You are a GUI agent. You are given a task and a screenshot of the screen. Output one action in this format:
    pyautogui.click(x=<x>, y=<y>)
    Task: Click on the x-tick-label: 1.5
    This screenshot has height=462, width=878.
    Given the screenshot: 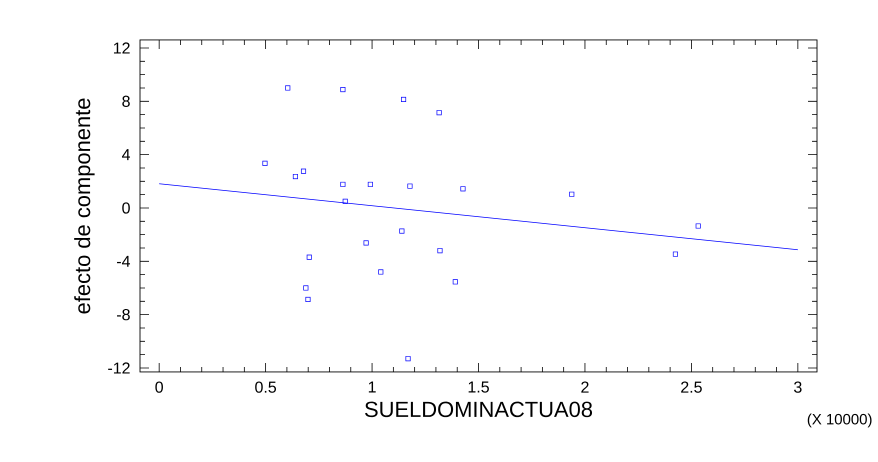 What is the action you would take?
    pyautogui.click(x=478, y=387)
    